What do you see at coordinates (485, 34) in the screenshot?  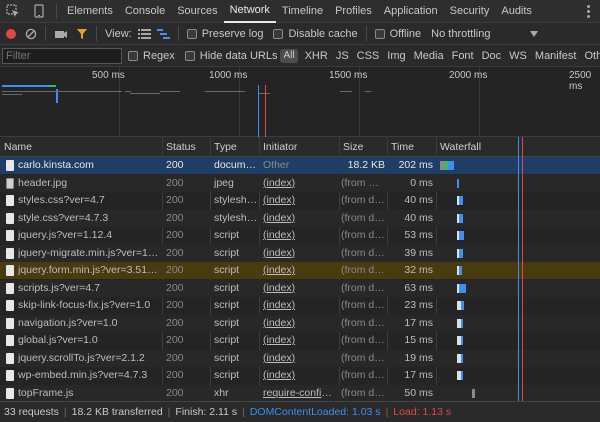 I see `throttling-select: No throttling` at bounding box center [485, 34].